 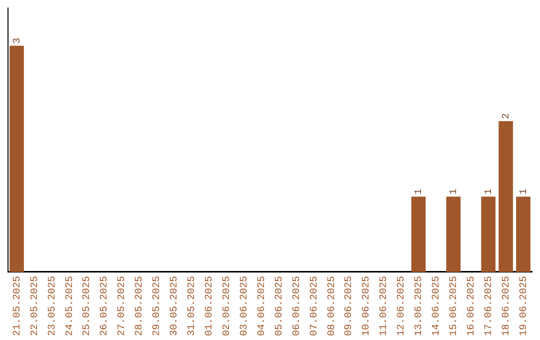 I want to click on x-tick-label: 07.06.2025, so click(x=314, y=306).